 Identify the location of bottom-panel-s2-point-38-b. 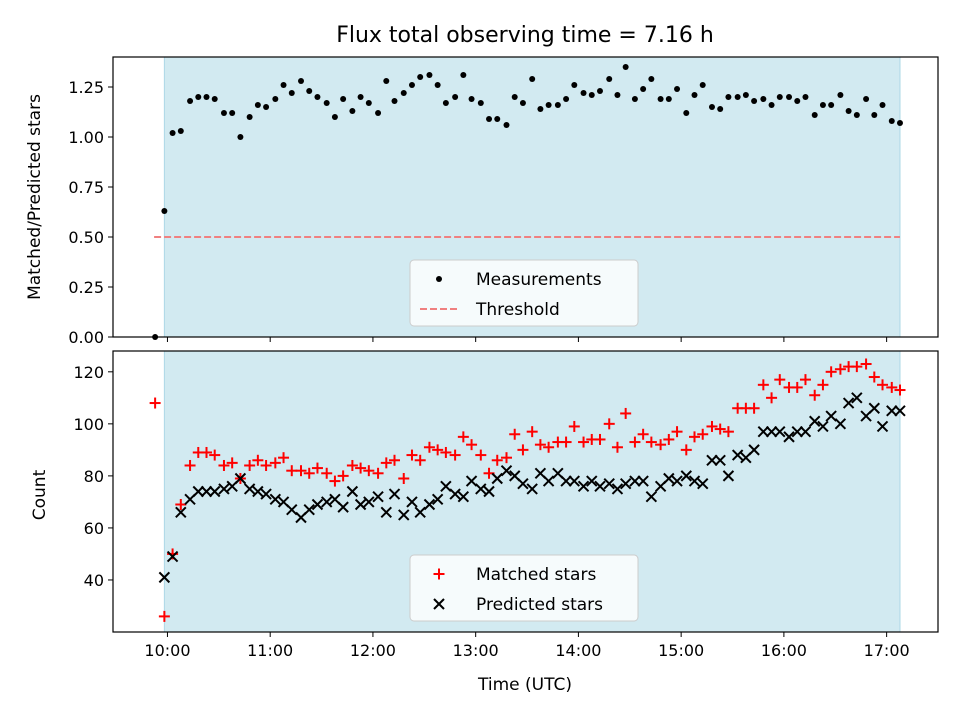
(481, 489).